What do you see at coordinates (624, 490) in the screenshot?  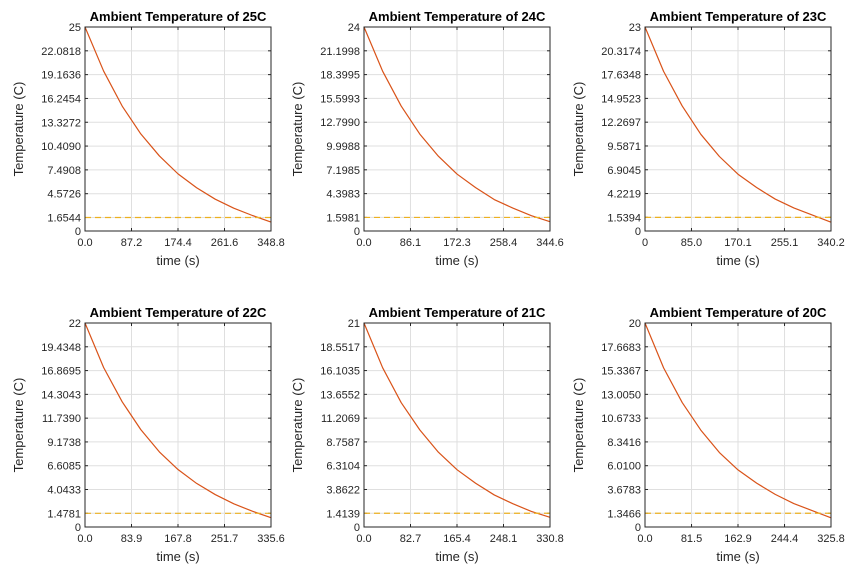 I see `y-tick-label: 3.6783` at bounding box center [624, 490].